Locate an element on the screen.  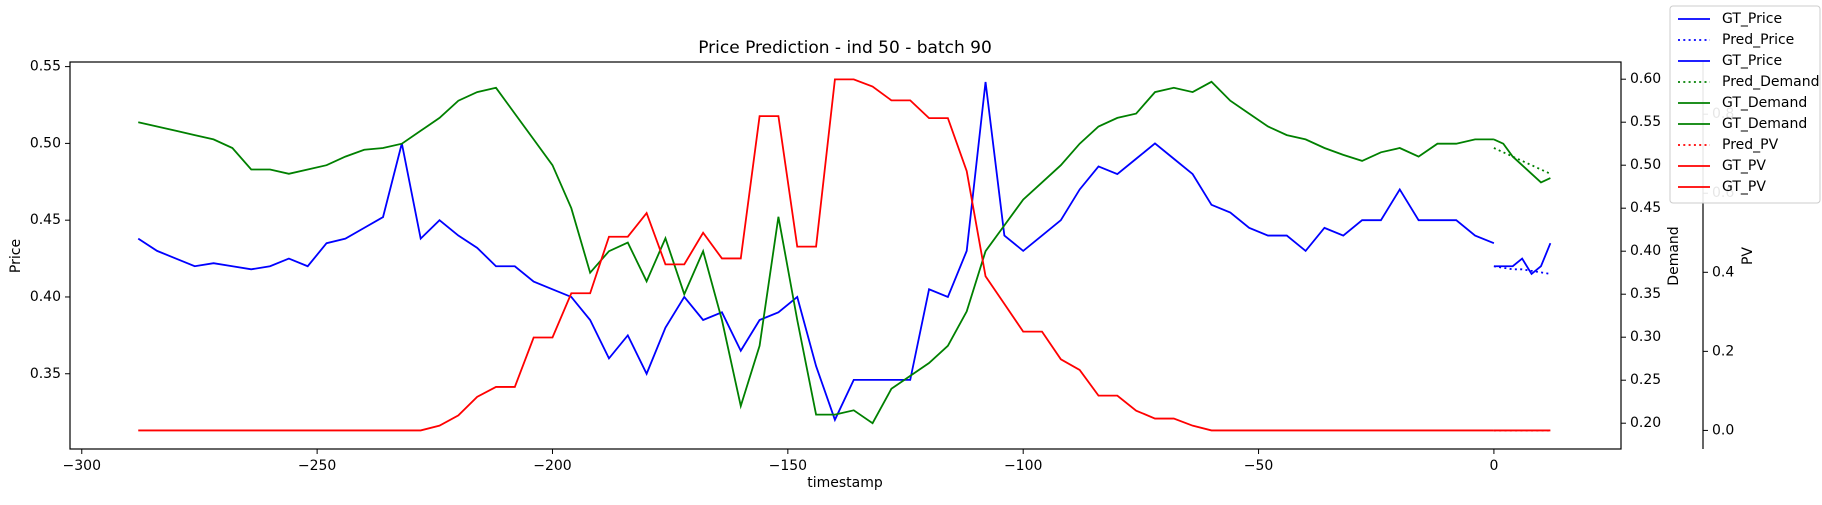
x-tick-label: −300 is located at coordinates (82, 466).